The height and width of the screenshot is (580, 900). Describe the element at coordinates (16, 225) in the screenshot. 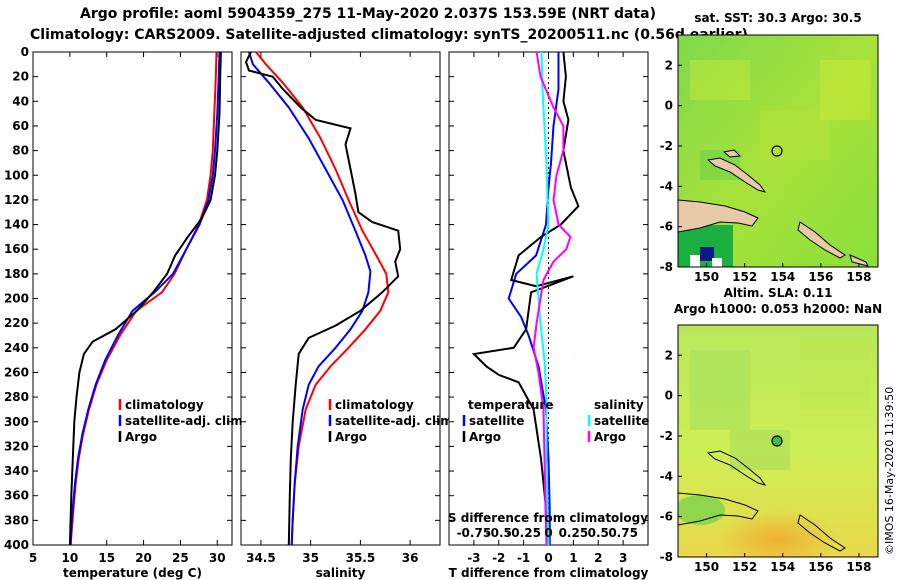

I see `depth-tick-label: 140` at that location.